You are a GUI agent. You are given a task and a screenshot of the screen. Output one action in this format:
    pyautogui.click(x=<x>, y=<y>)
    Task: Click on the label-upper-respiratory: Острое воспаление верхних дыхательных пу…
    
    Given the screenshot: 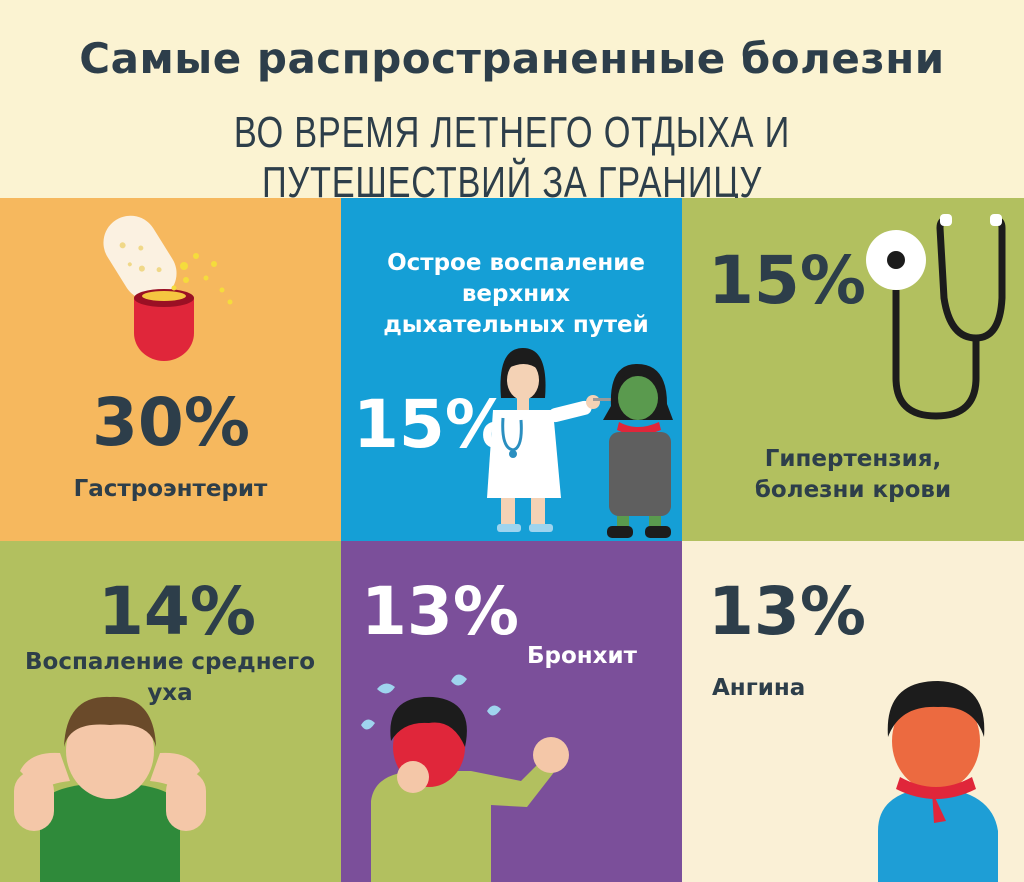 What is the action you would take?
    pyautogui.click(x=516, y=294)
    